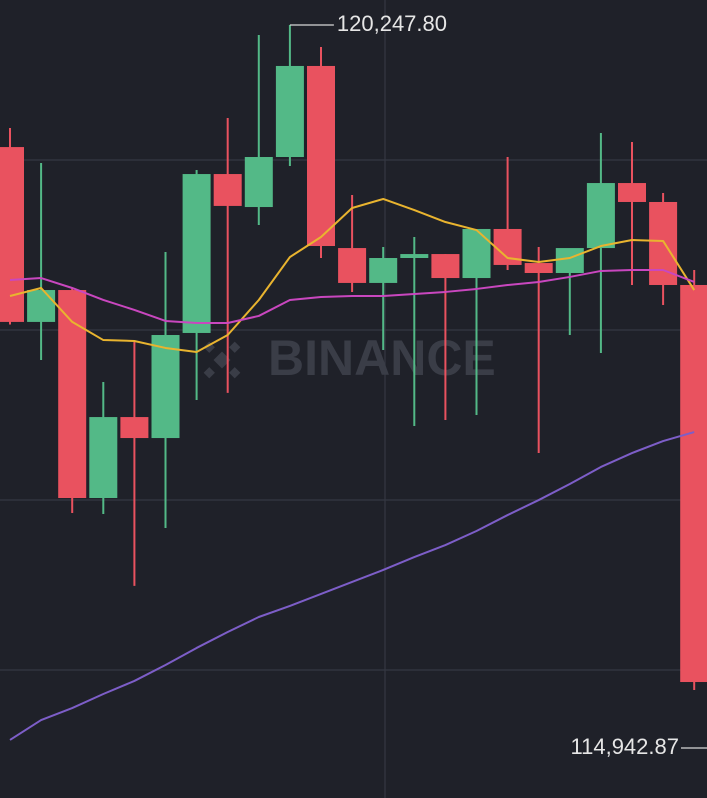 This screenshot has width=707, height=798. What do you see at coordinates (625, 746) in the screenshot?
I see `annotation-label: 114,942.87` at bounding box center [625, 746].